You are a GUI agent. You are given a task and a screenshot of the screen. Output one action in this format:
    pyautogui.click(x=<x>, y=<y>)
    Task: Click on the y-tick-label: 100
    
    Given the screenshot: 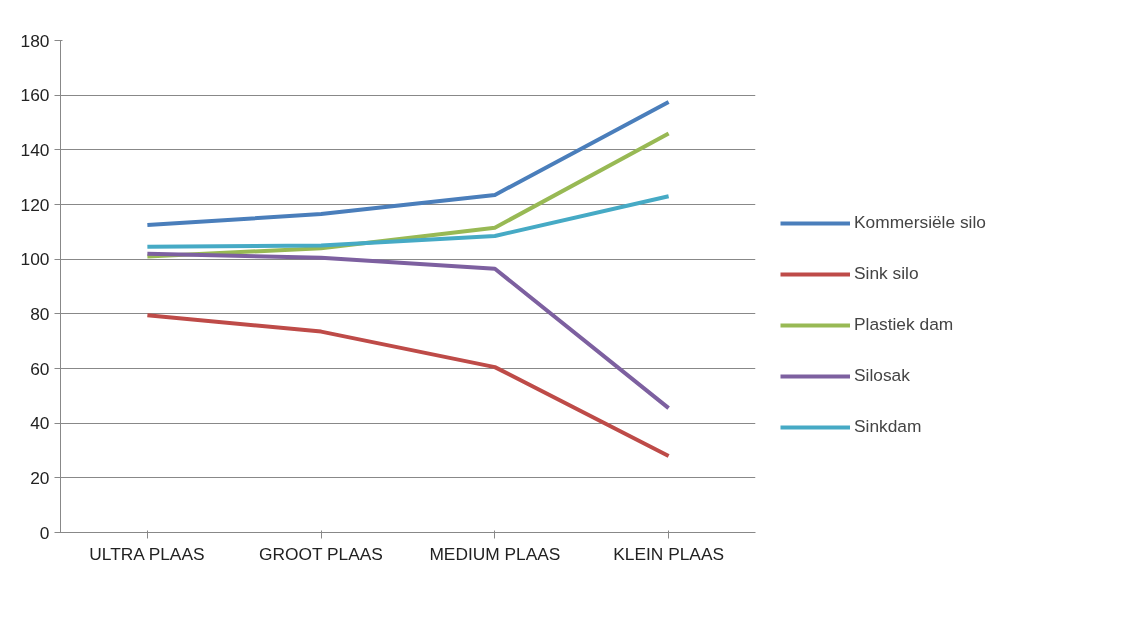 What is the action you would take?
    pyautogui.click(x=35, y=259)
    